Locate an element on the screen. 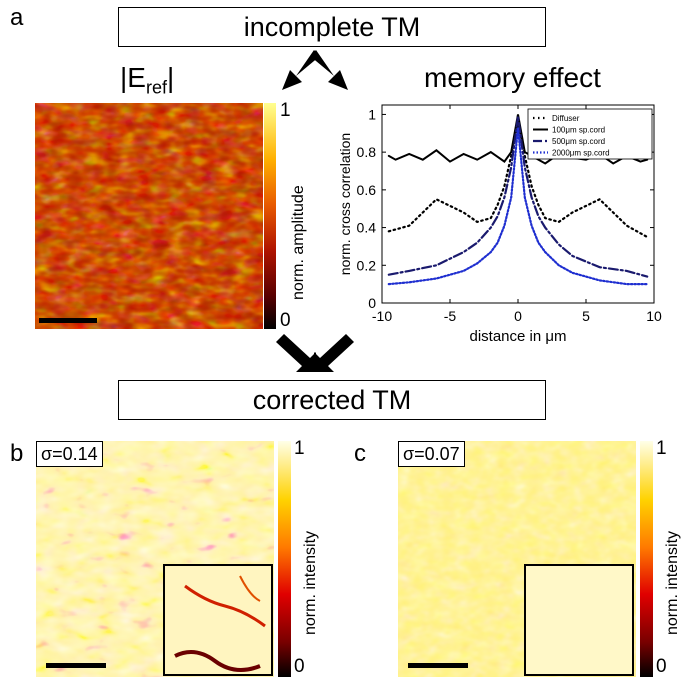 This screenshot has width=694, height=681. scale-bar-a is located at coordinates (68, 320).